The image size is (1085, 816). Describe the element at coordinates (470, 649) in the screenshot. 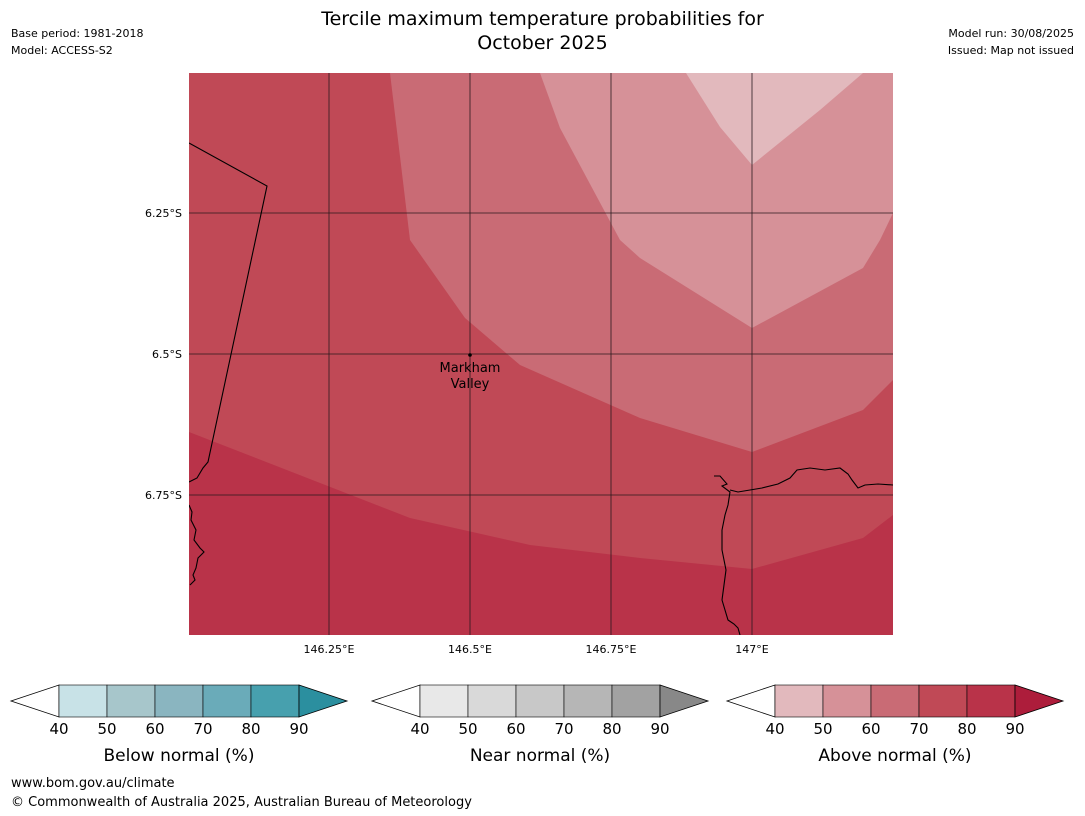

I see `lon-label-2: 146.5°E` at that location.